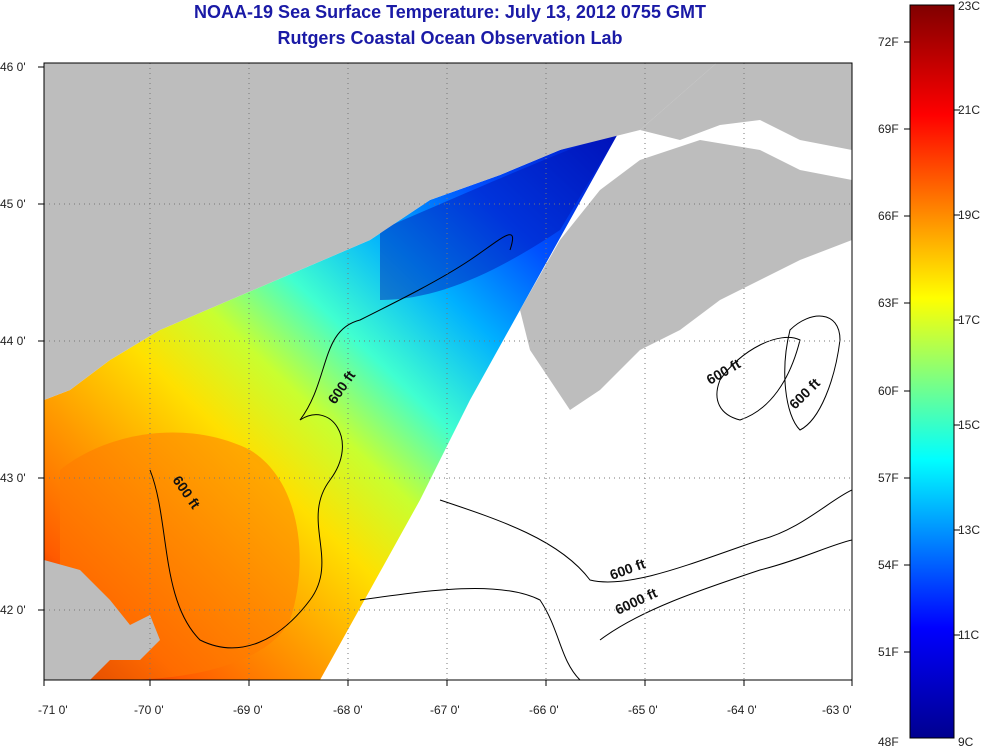 This screenshot has height=754, width=984. I want to click on colorbar-f-label: 54F, so click(888, 565).